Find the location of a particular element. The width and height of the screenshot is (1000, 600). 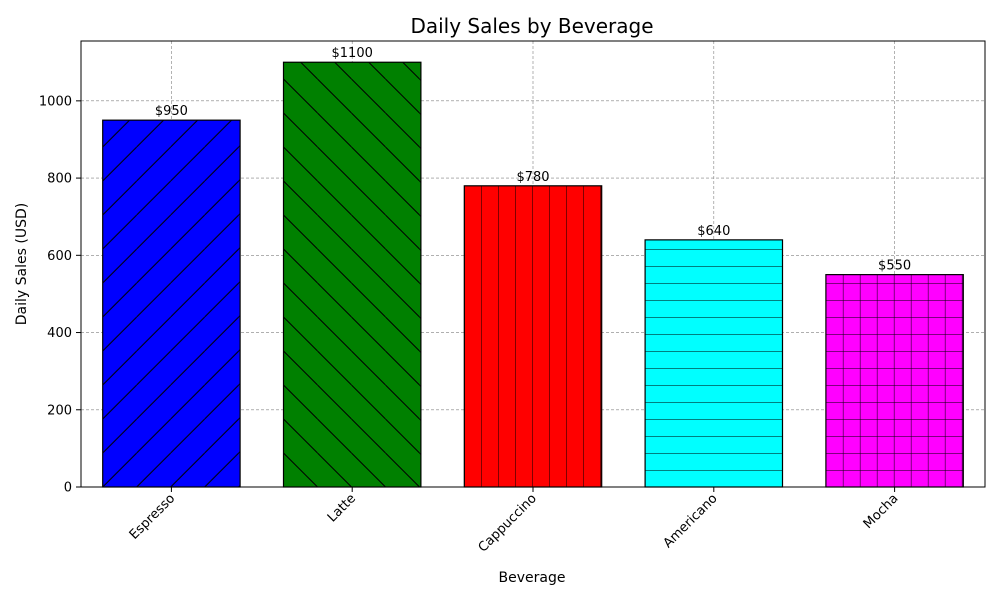

bar-latte is located at coordinates (352, 274).